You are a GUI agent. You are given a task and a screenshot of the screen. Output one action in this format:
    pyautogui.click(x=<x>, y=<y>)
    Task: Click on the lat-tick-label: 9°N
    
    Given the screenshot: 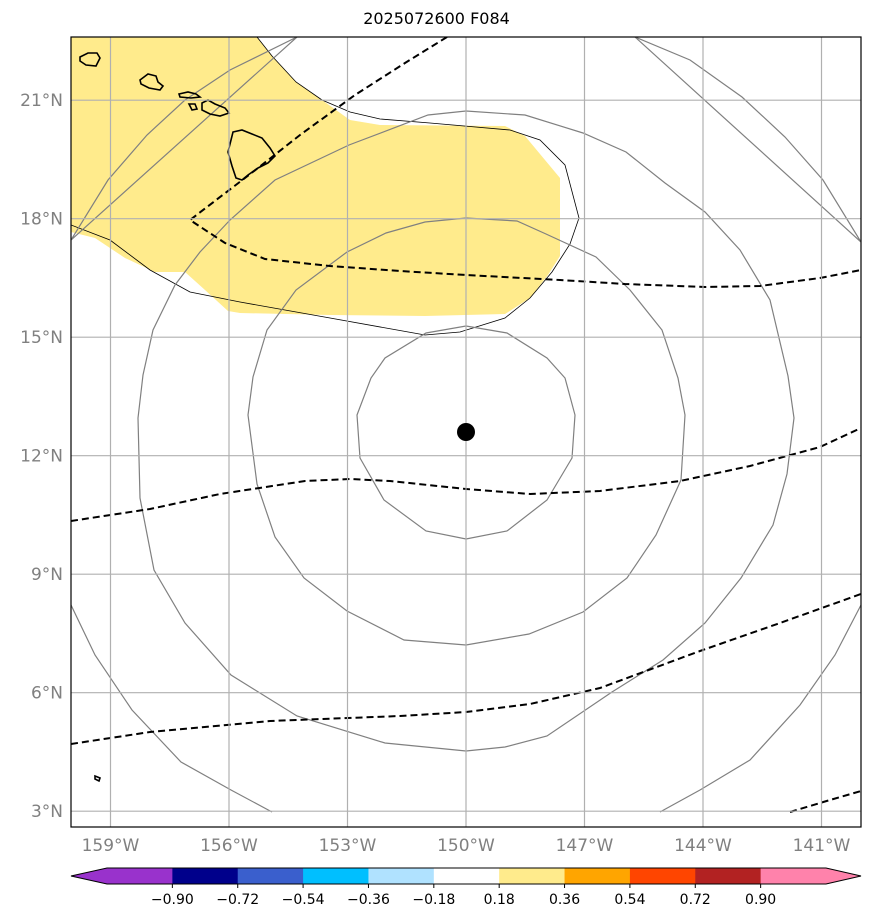 What is the action you would take?
    pyautogui.click(x=47, y=575)
    